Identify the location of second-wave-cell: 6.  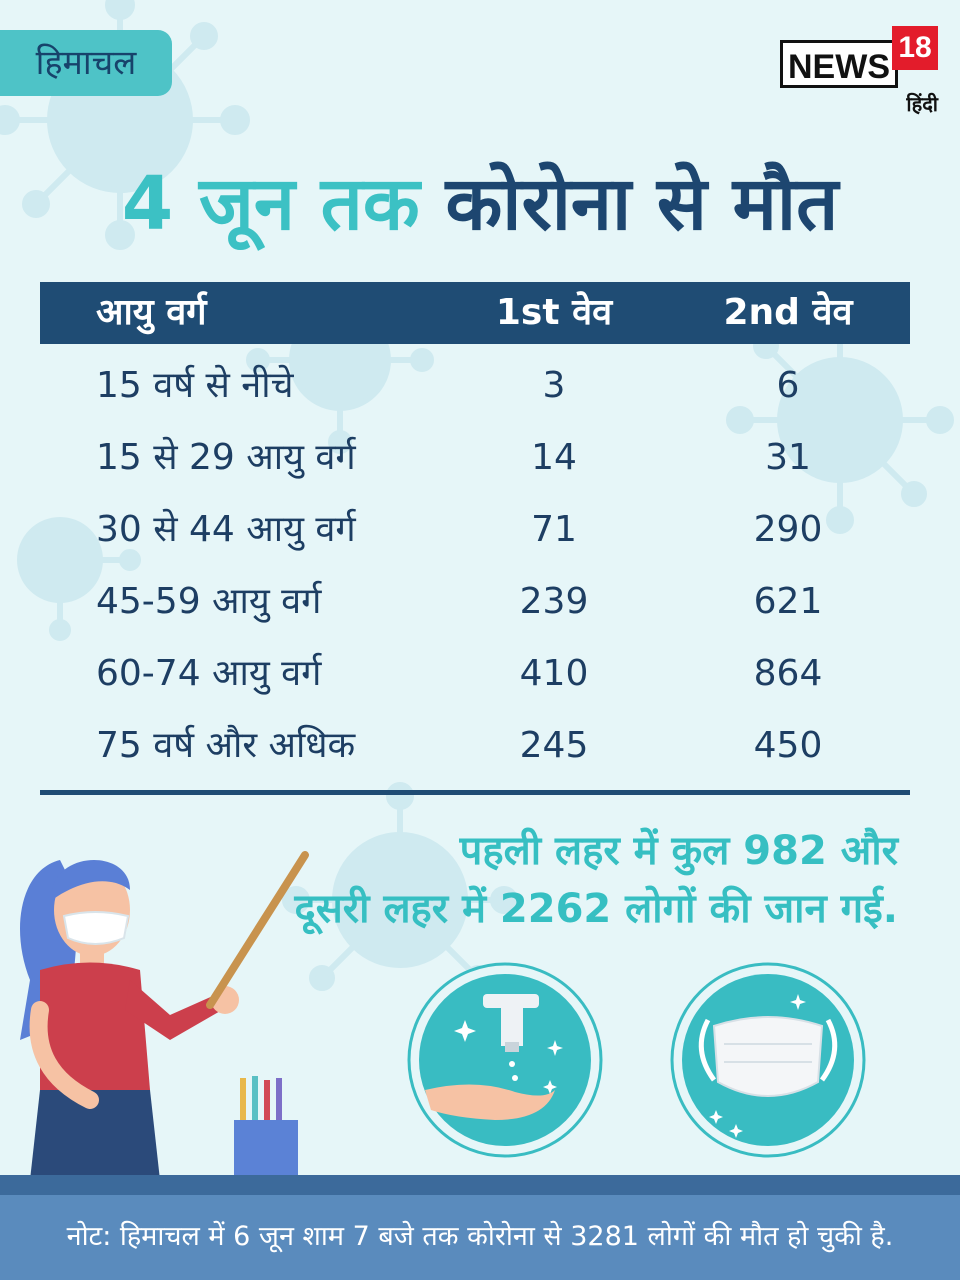
(788, 385).